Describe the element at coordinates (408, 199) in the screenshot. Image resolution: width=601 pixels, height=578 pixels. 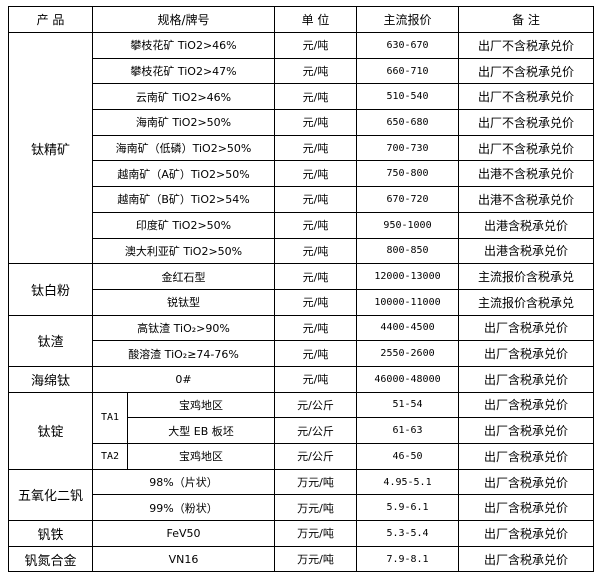
I see `price-cell: 670-720` at that location.